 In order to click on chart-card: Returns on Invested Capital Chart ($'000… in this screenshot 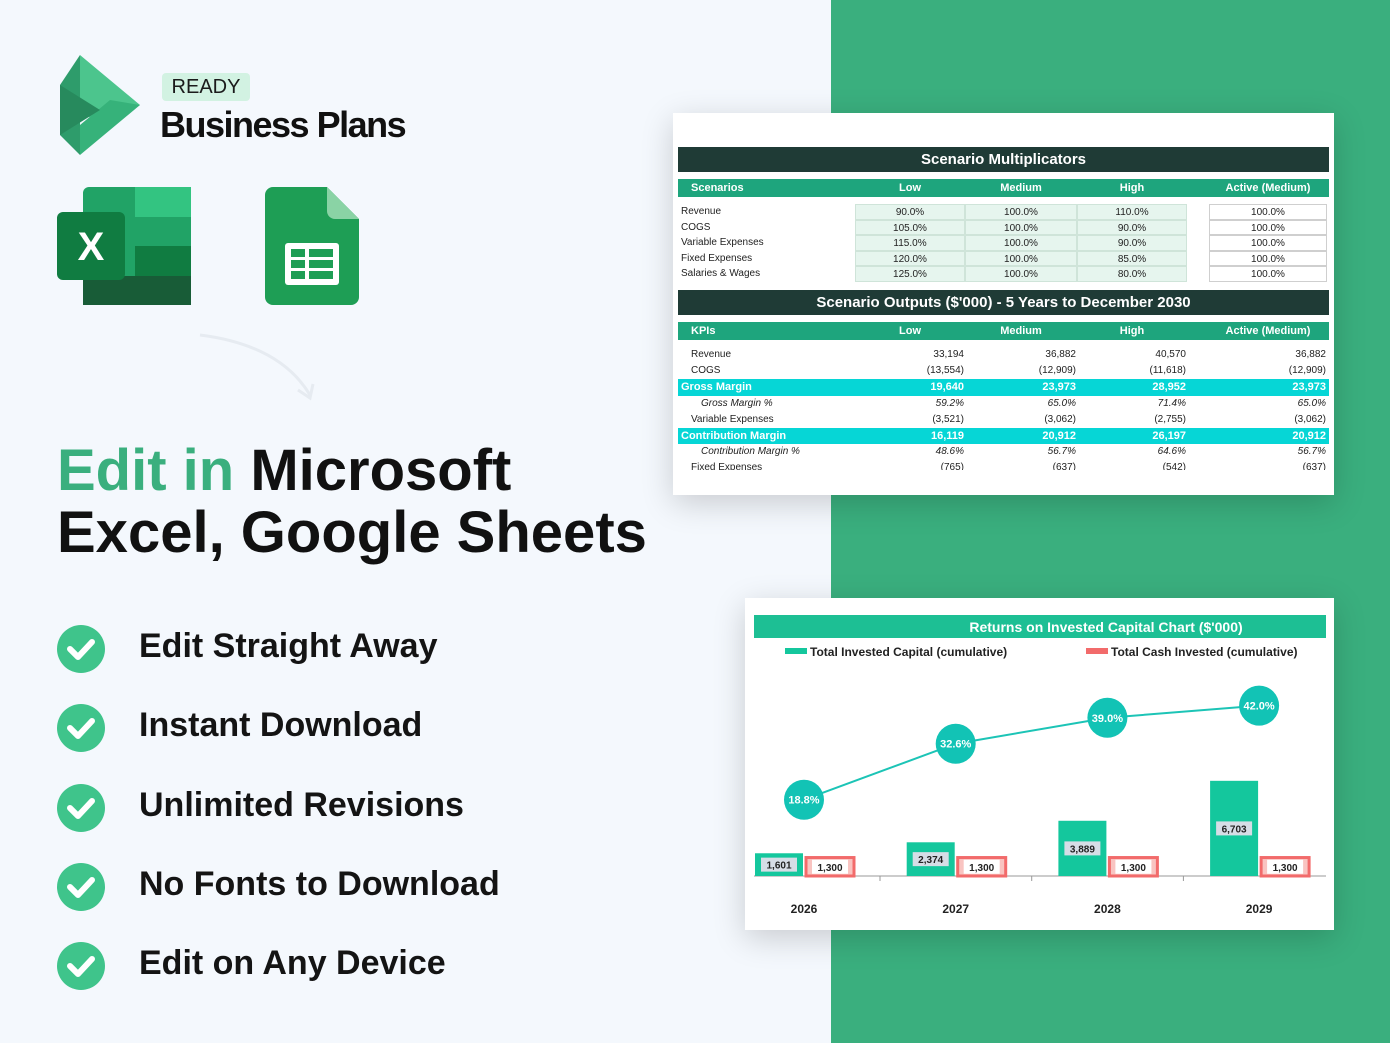, I will do `click(1040, 764)`.